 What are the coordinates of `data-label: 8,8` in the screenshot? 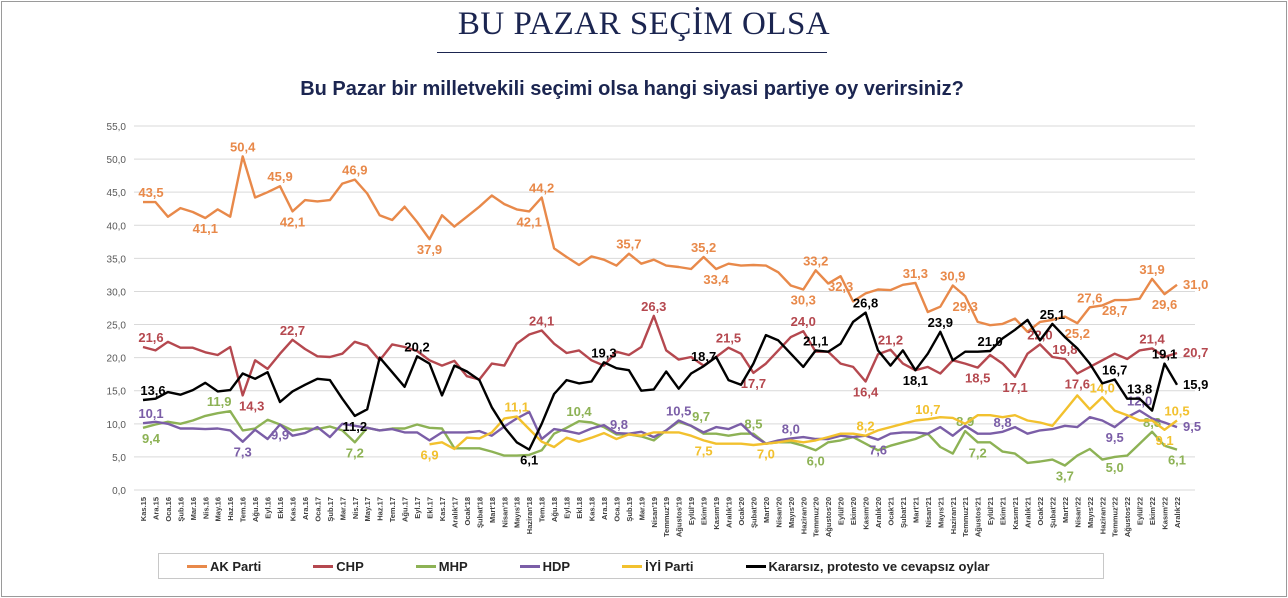 It's located at (1152, 422).